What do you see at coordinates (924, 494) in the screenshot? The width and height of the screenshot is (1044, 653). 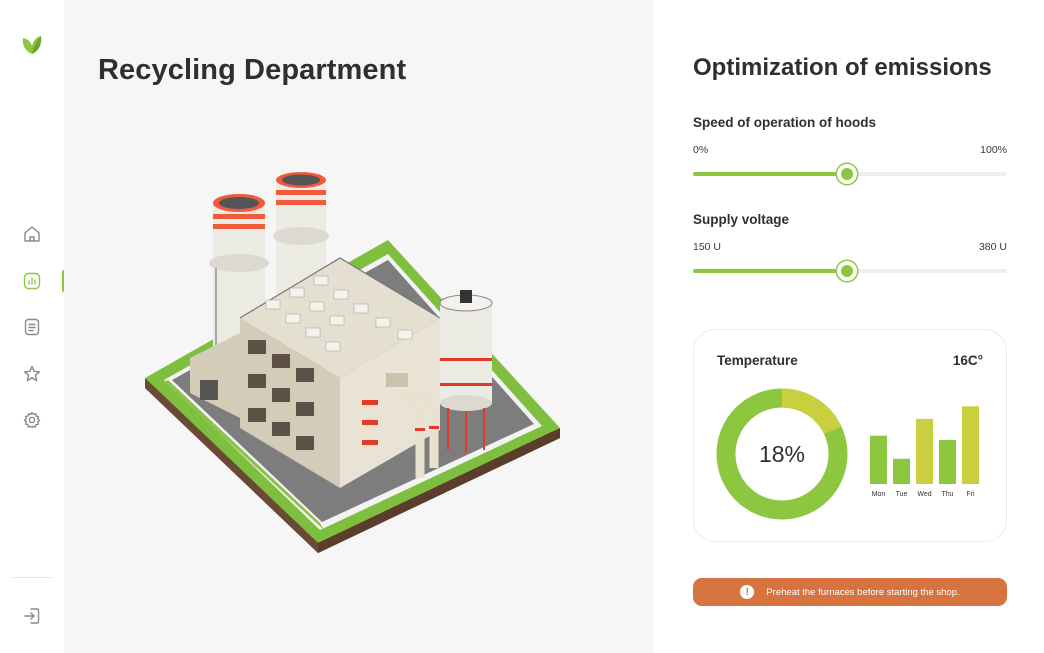 I see `bar-label-wed: Wed` at bounding box center [924, 494].